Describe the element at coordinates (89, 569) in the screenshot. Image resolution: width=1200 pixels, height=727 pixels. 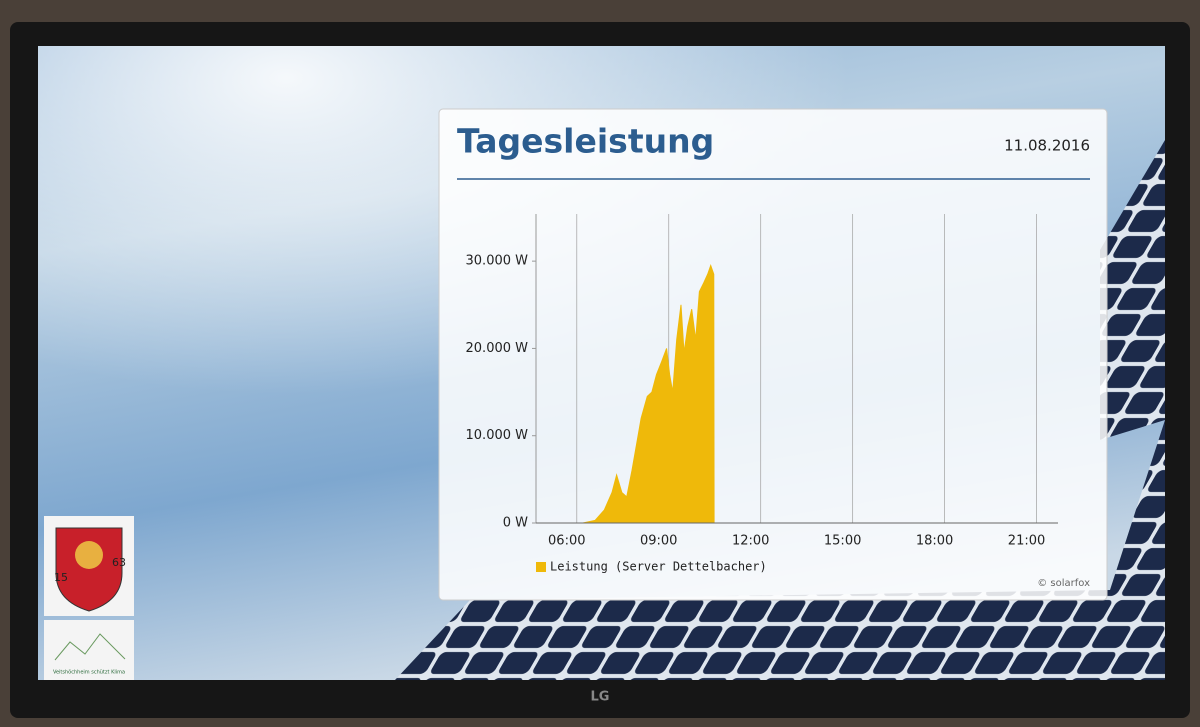
I see `crest` at that location.